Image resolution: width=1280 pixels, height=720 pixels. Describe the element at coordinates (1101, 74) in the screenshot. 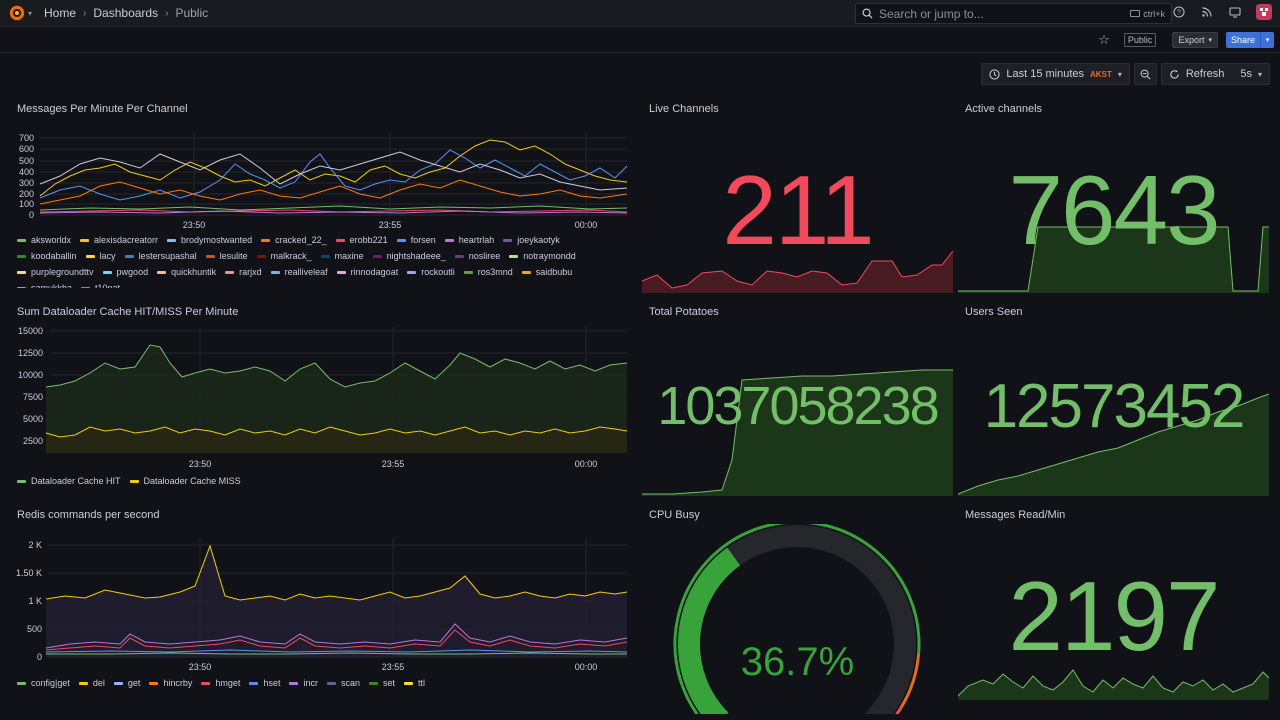

I see `timezone-label: AKST` at that location.